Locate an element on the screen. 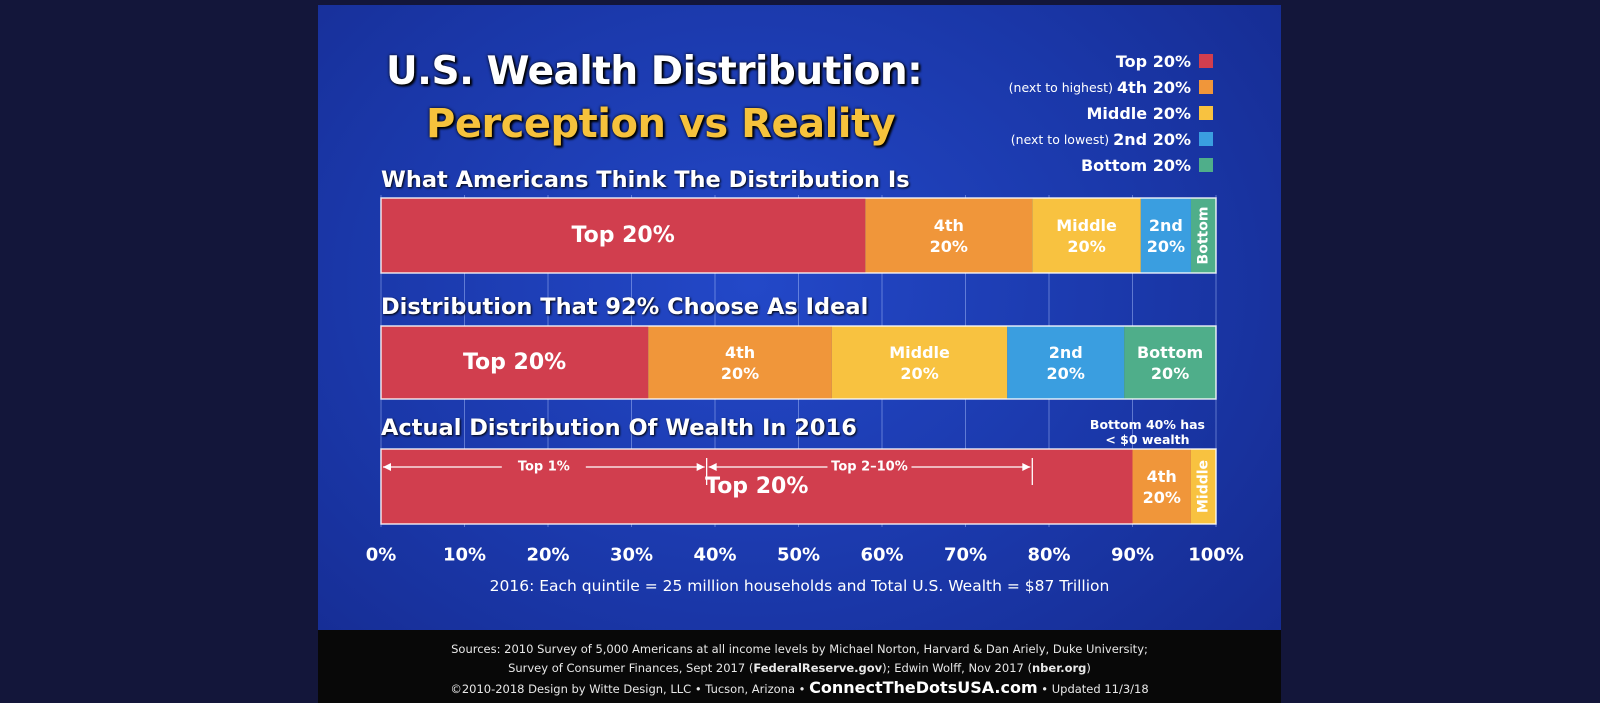 This screenshot has height=703, width=1600. legend-label: Bottom 20% is located at coordinates (1135, 165).